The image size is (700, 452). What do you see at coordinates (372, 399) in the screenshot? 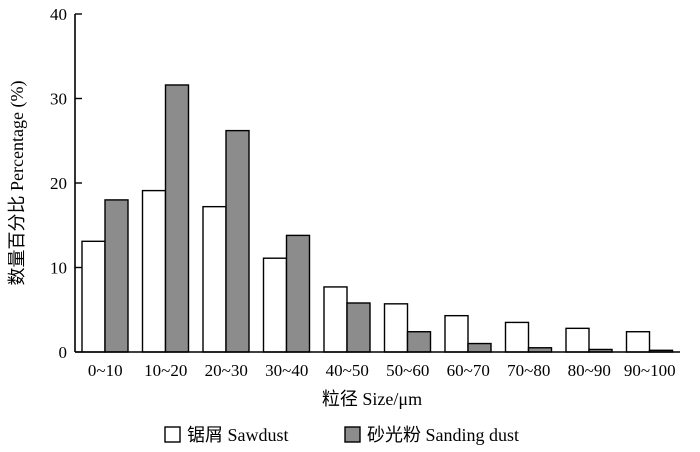
I see `x-axis-title: 粒径 Size/μm` at bounding box center [372, 399].